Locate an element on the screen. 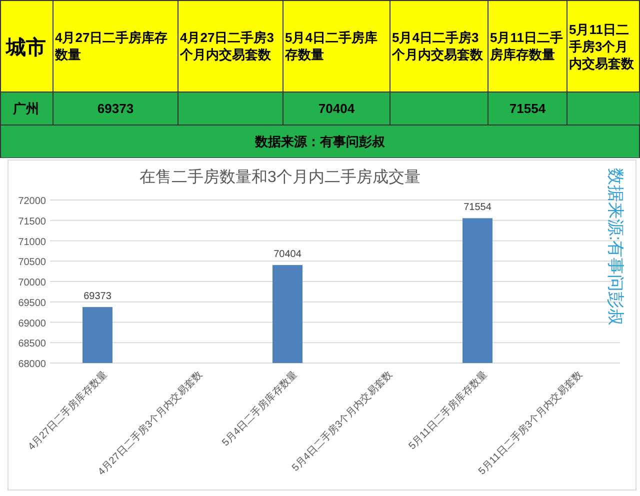 The height and width of the screenshot is (496, 640). chart-title: 在售二手房数量和3个月内二手房成交量 is located at coordinates (280, 177).